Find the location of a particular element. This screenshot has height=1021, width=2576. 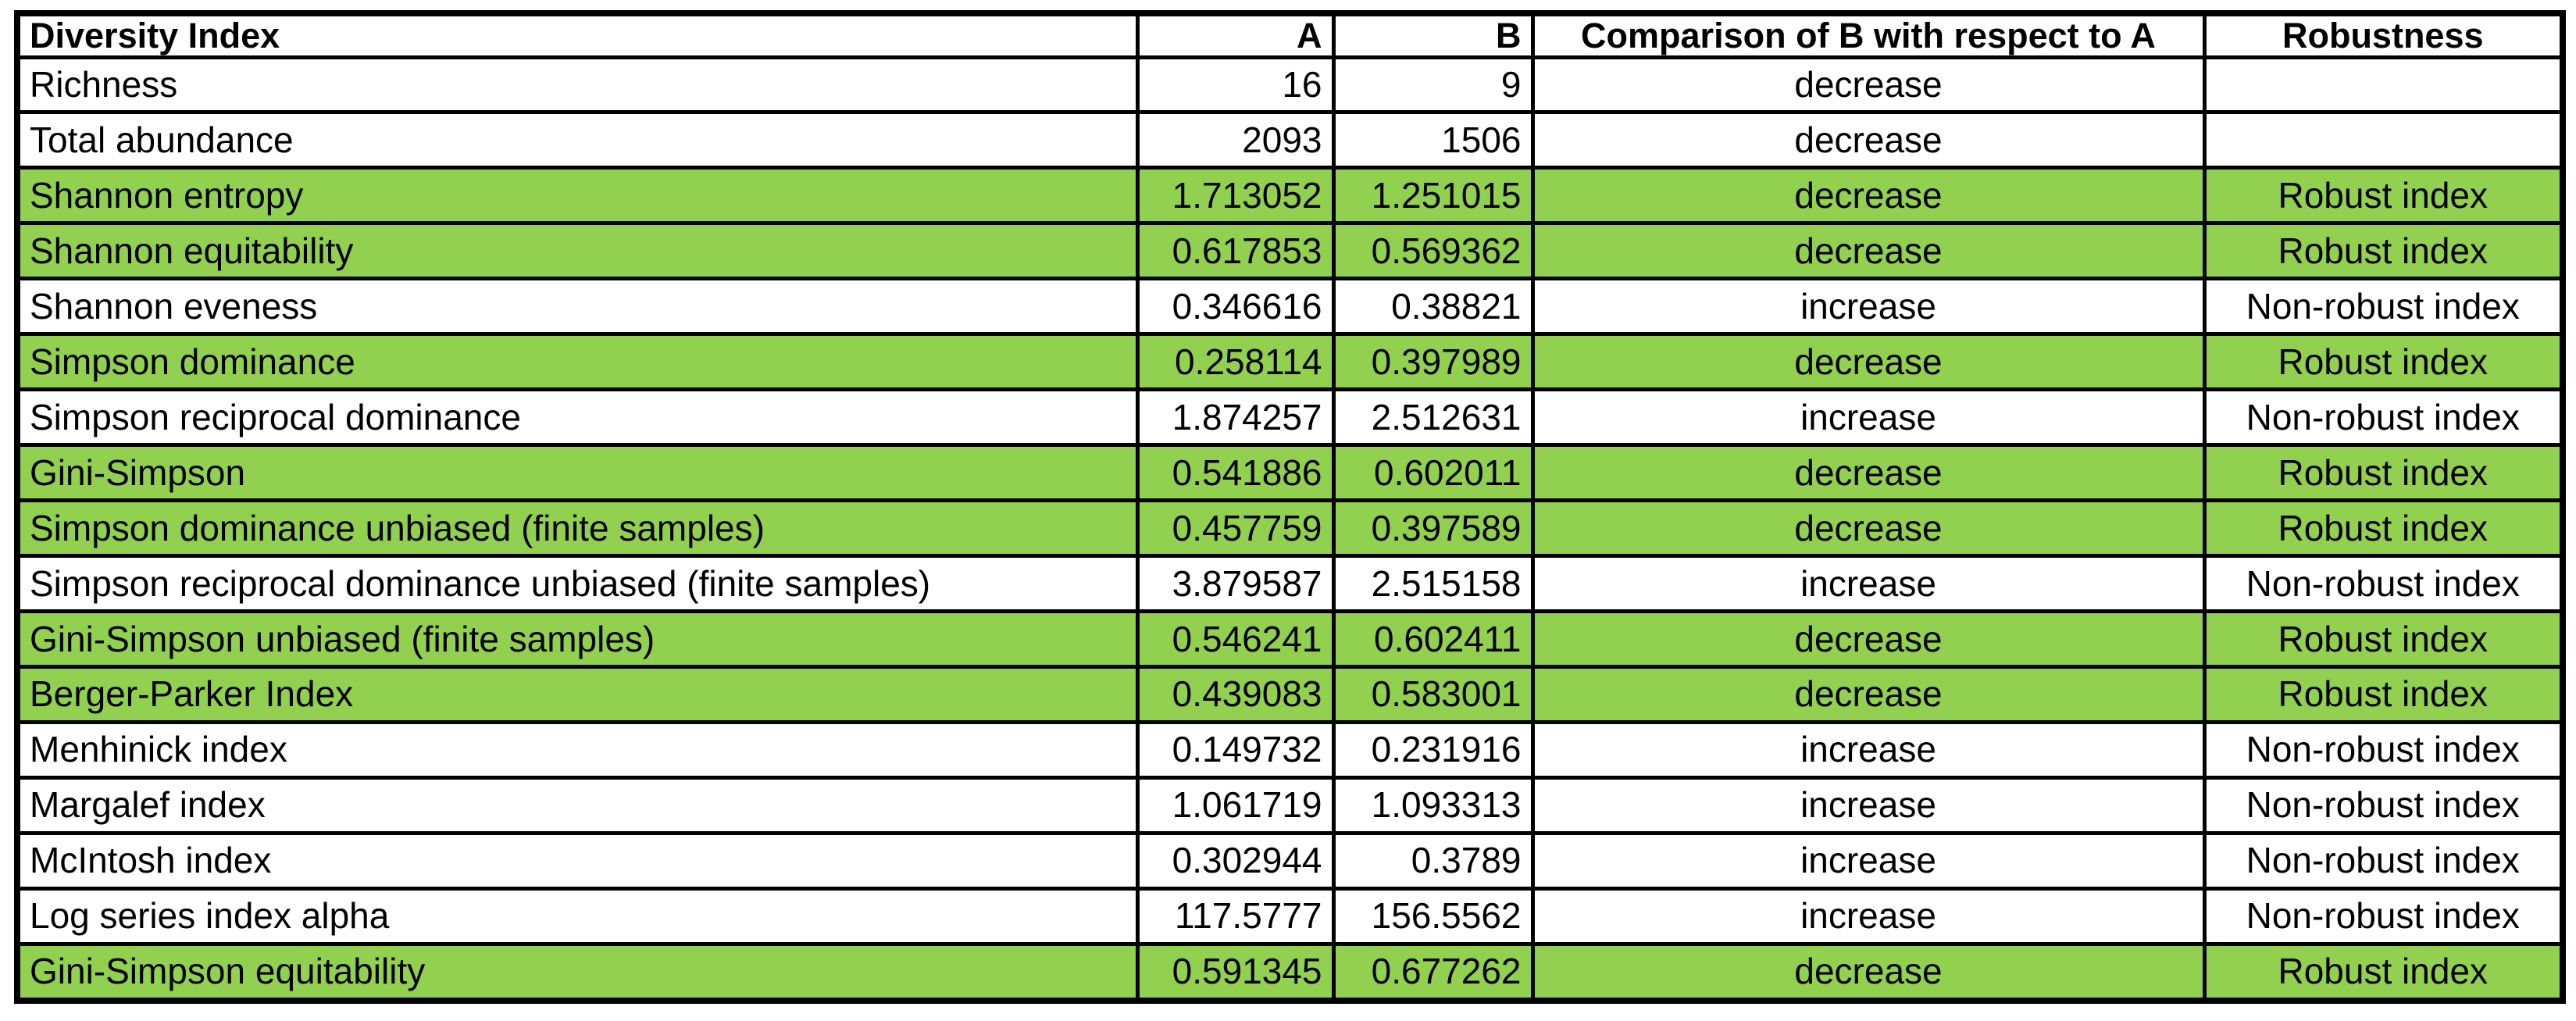

cell-a-value: 0.457759 is located at coordinates (1235, 528).